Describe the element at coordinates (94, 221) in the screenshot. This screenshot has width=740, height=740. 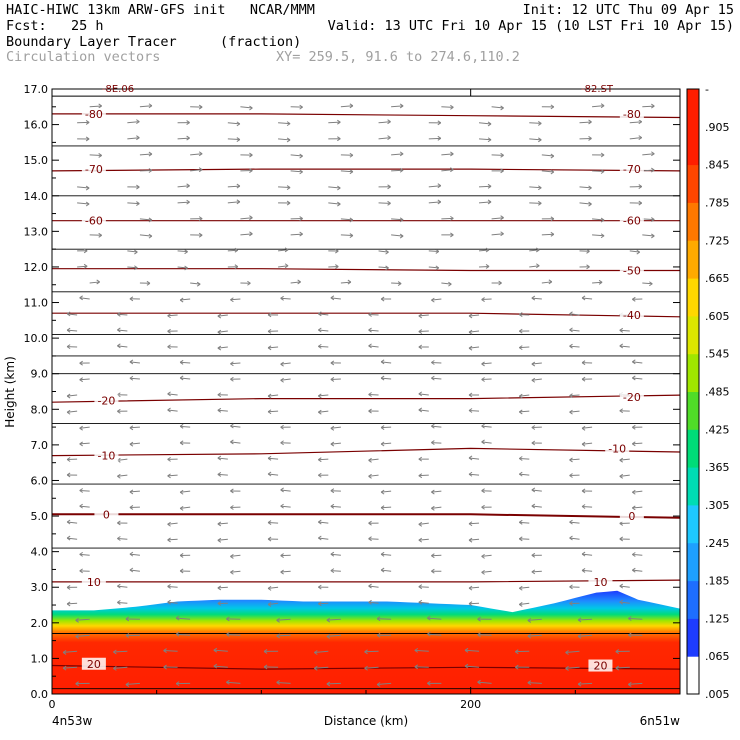
I see `contour-label: -60` at that location.